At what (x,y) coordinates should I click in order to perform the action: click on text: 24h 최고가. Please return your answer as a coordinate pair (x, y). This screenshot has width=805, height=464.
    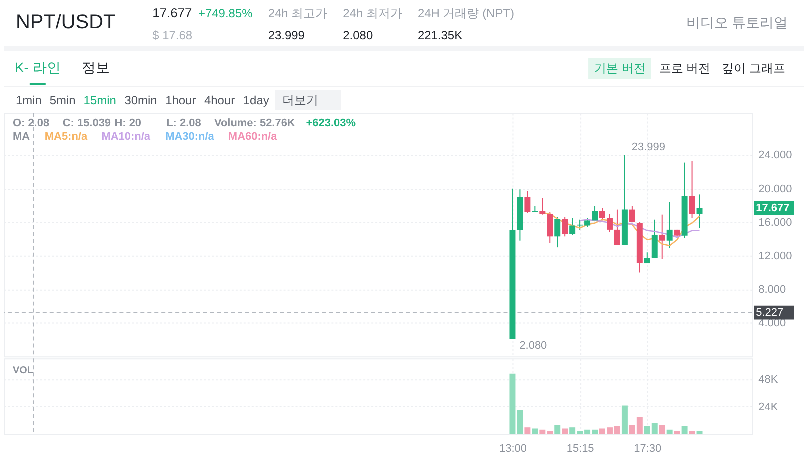
    Looking at the image, I should click on (298, 13).